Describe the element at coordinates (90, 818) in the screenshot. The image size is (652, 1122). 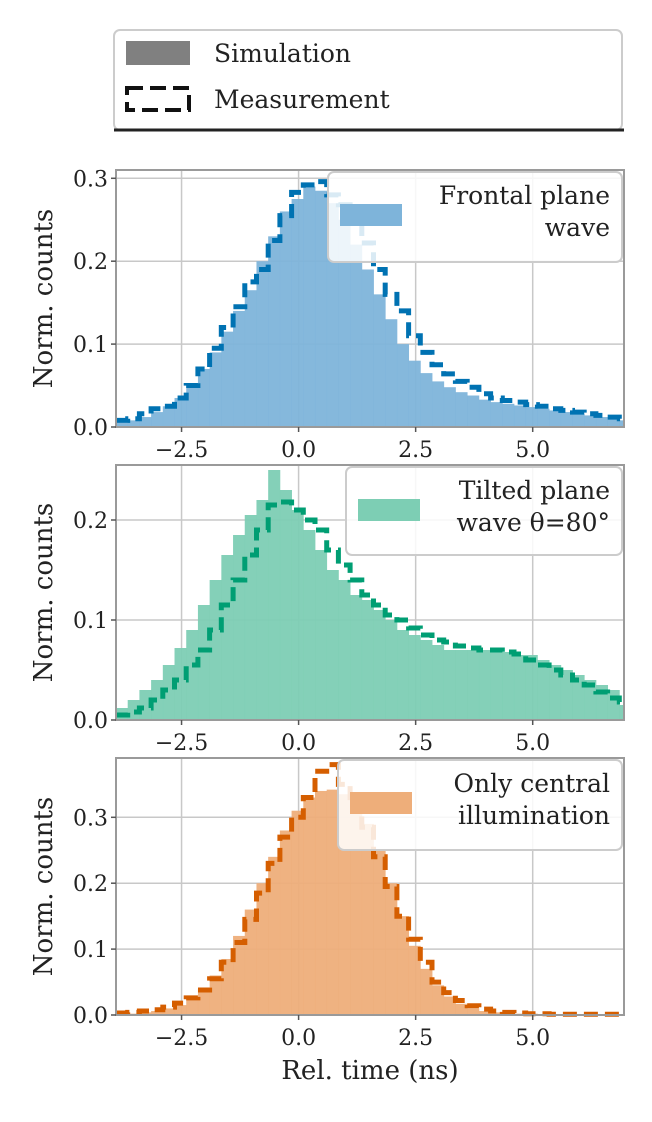
I see `y-tick-label: 0.3` at that location.